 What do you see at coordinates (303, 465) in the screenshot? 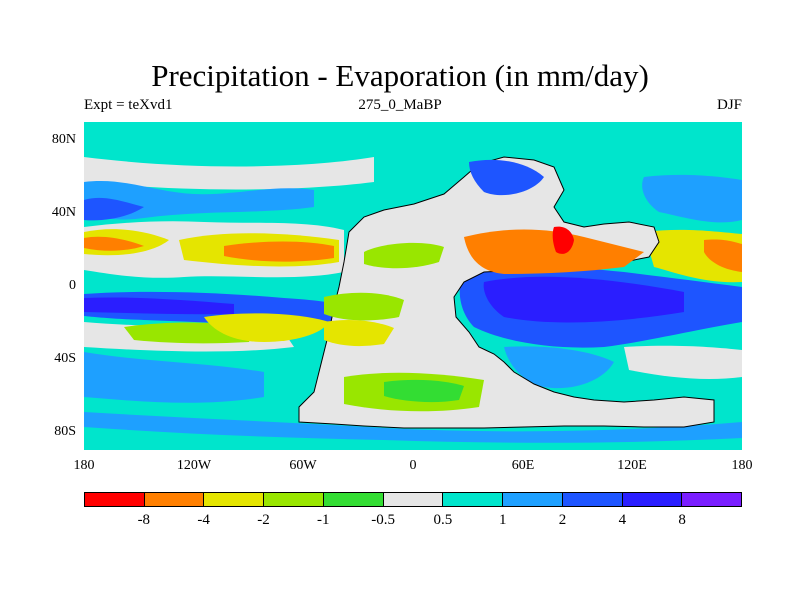
I see `x-tick-label: 60W` at bounding box center [303, 465].